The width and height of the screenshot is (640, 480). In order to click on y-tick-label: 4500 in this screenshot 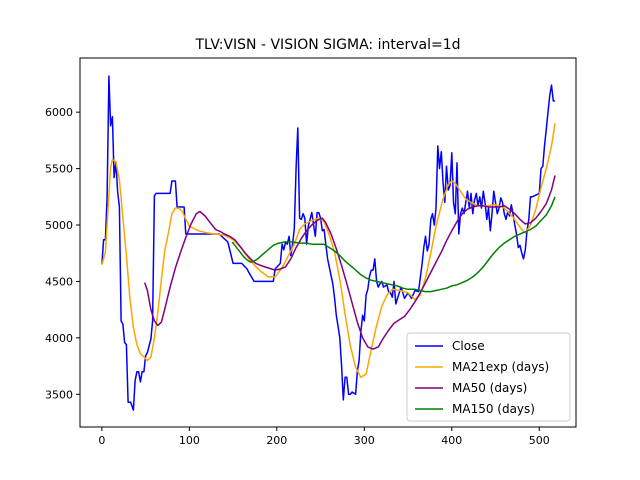, I will do `click(59, 281)`.